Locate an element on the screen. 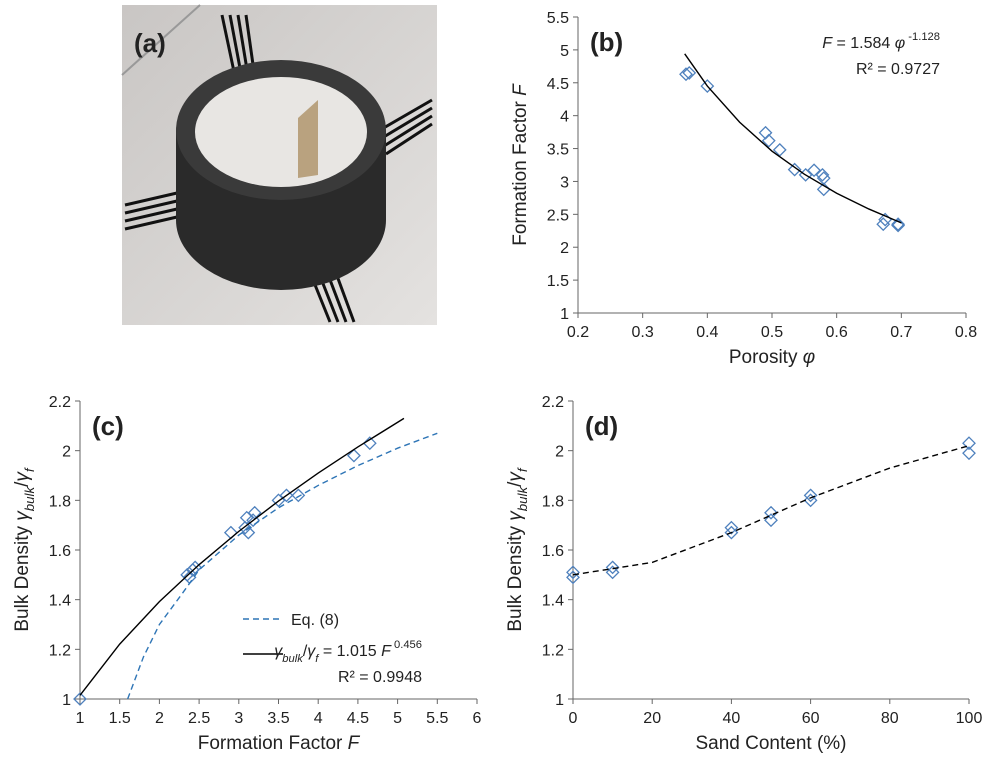  annotation-part: F is located at coordinates (386, 651).